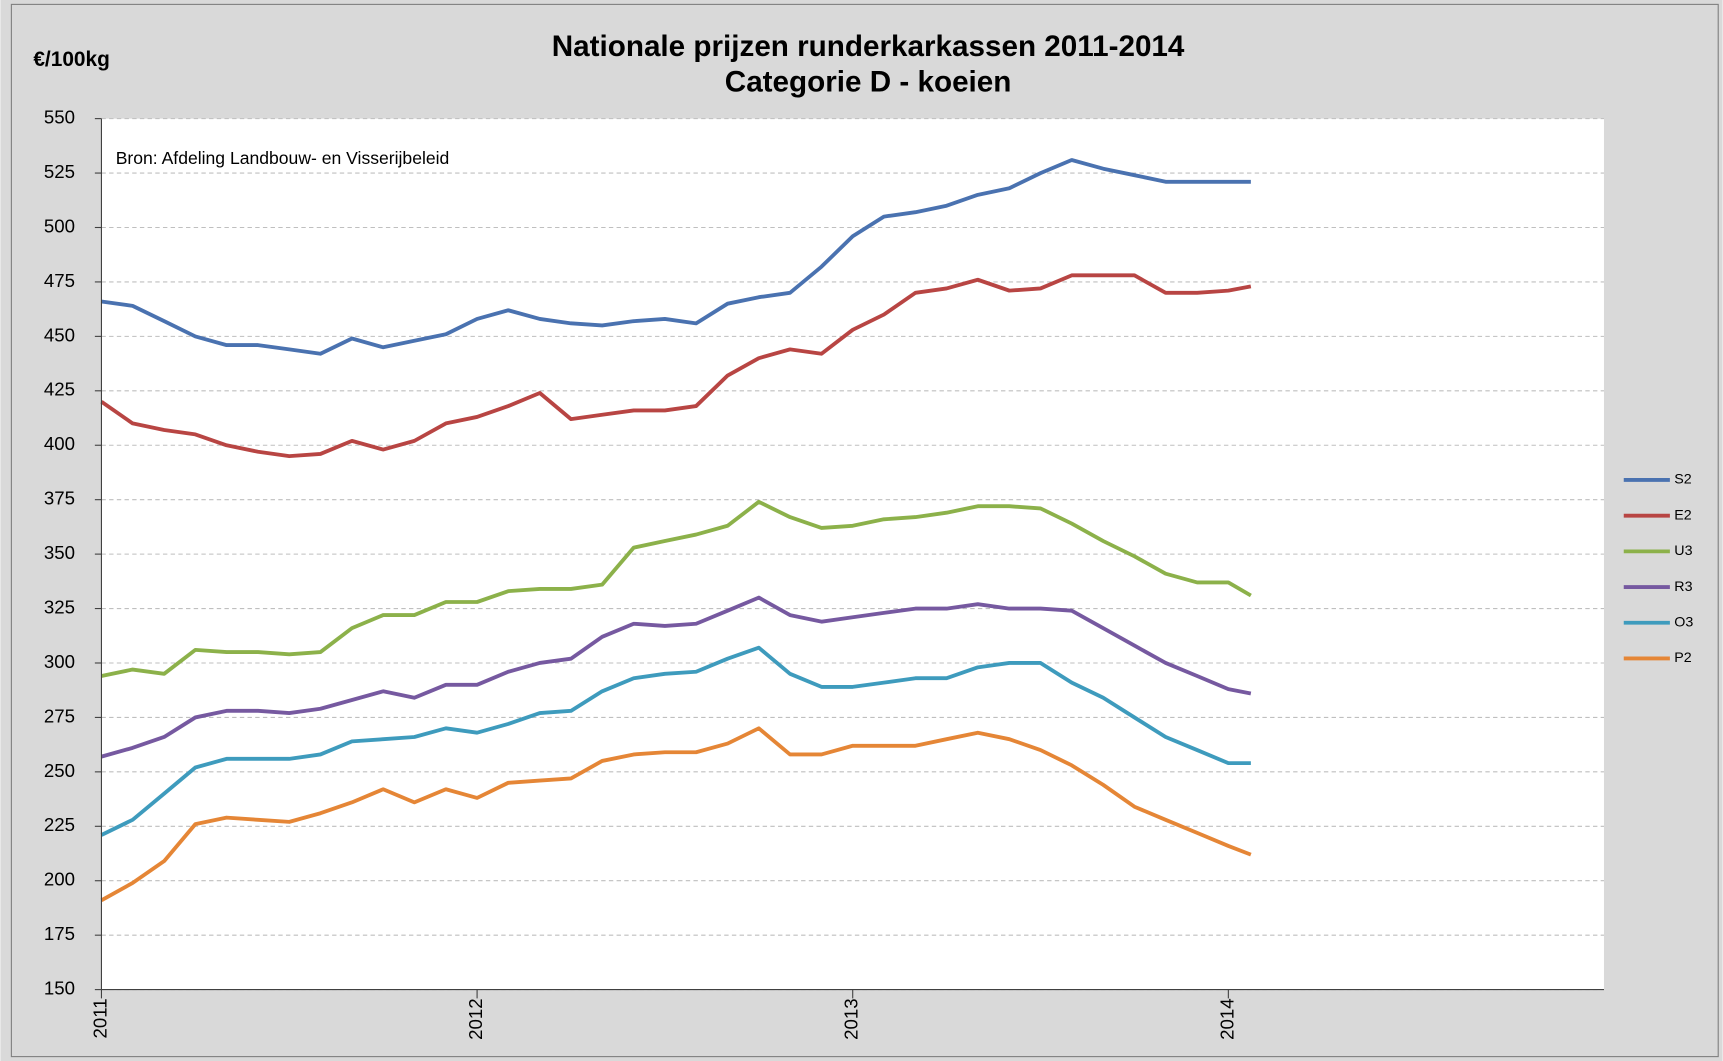 The width and height of the screenshot is (1723, 1061). What do you see at coordinates (59, 117) in the screenshot?
I see `y-tick-label: 550` at bounding box center [59, 117].